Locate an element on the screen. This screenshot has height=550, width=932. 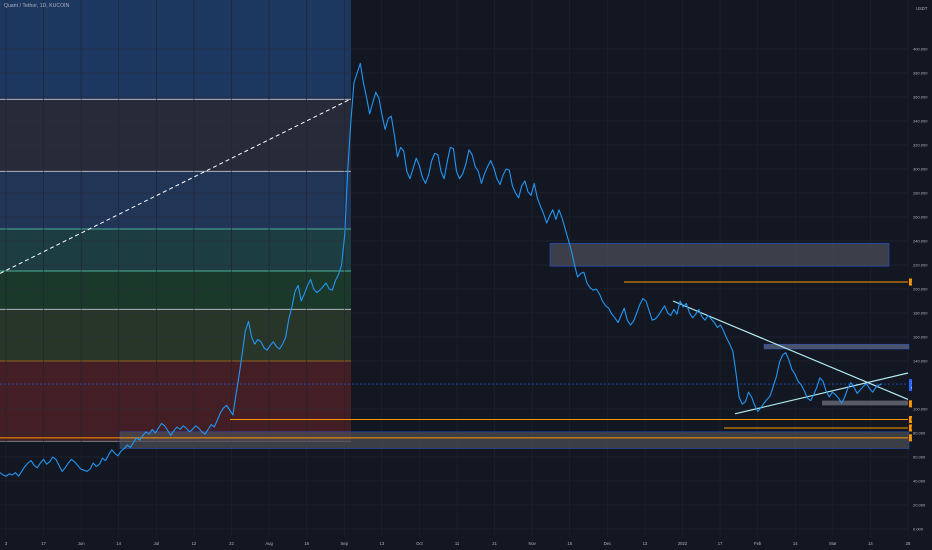
time-tick-label: 2022 is located at coordinates (683, 543).